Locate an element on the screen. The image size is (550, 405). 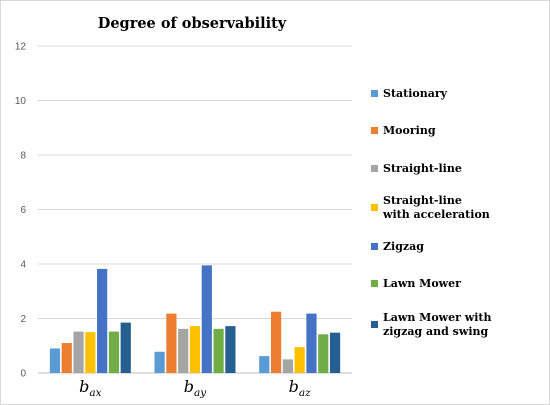
y-tick-label: 6 is located at coordinates (23, 210).